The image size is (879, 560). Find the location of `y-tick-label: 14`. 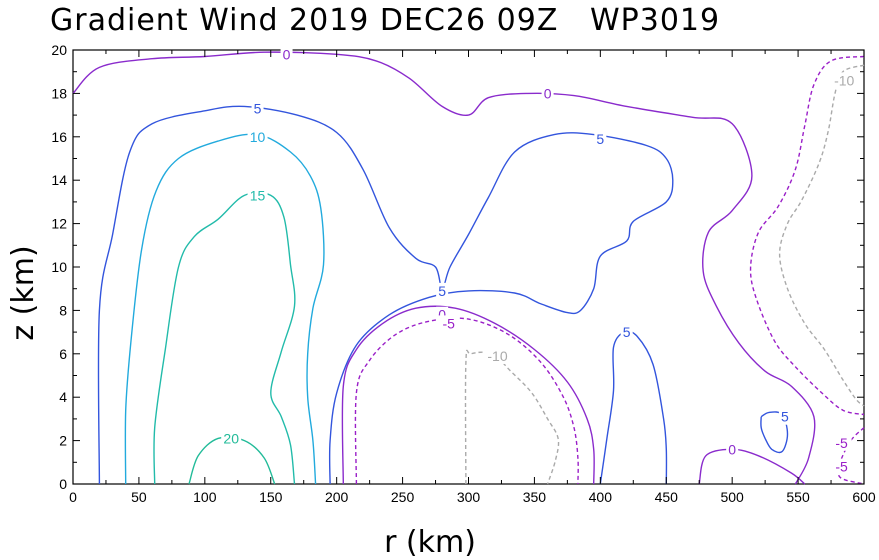

y-tick-label: 14 is located at coordinates (59, 180).